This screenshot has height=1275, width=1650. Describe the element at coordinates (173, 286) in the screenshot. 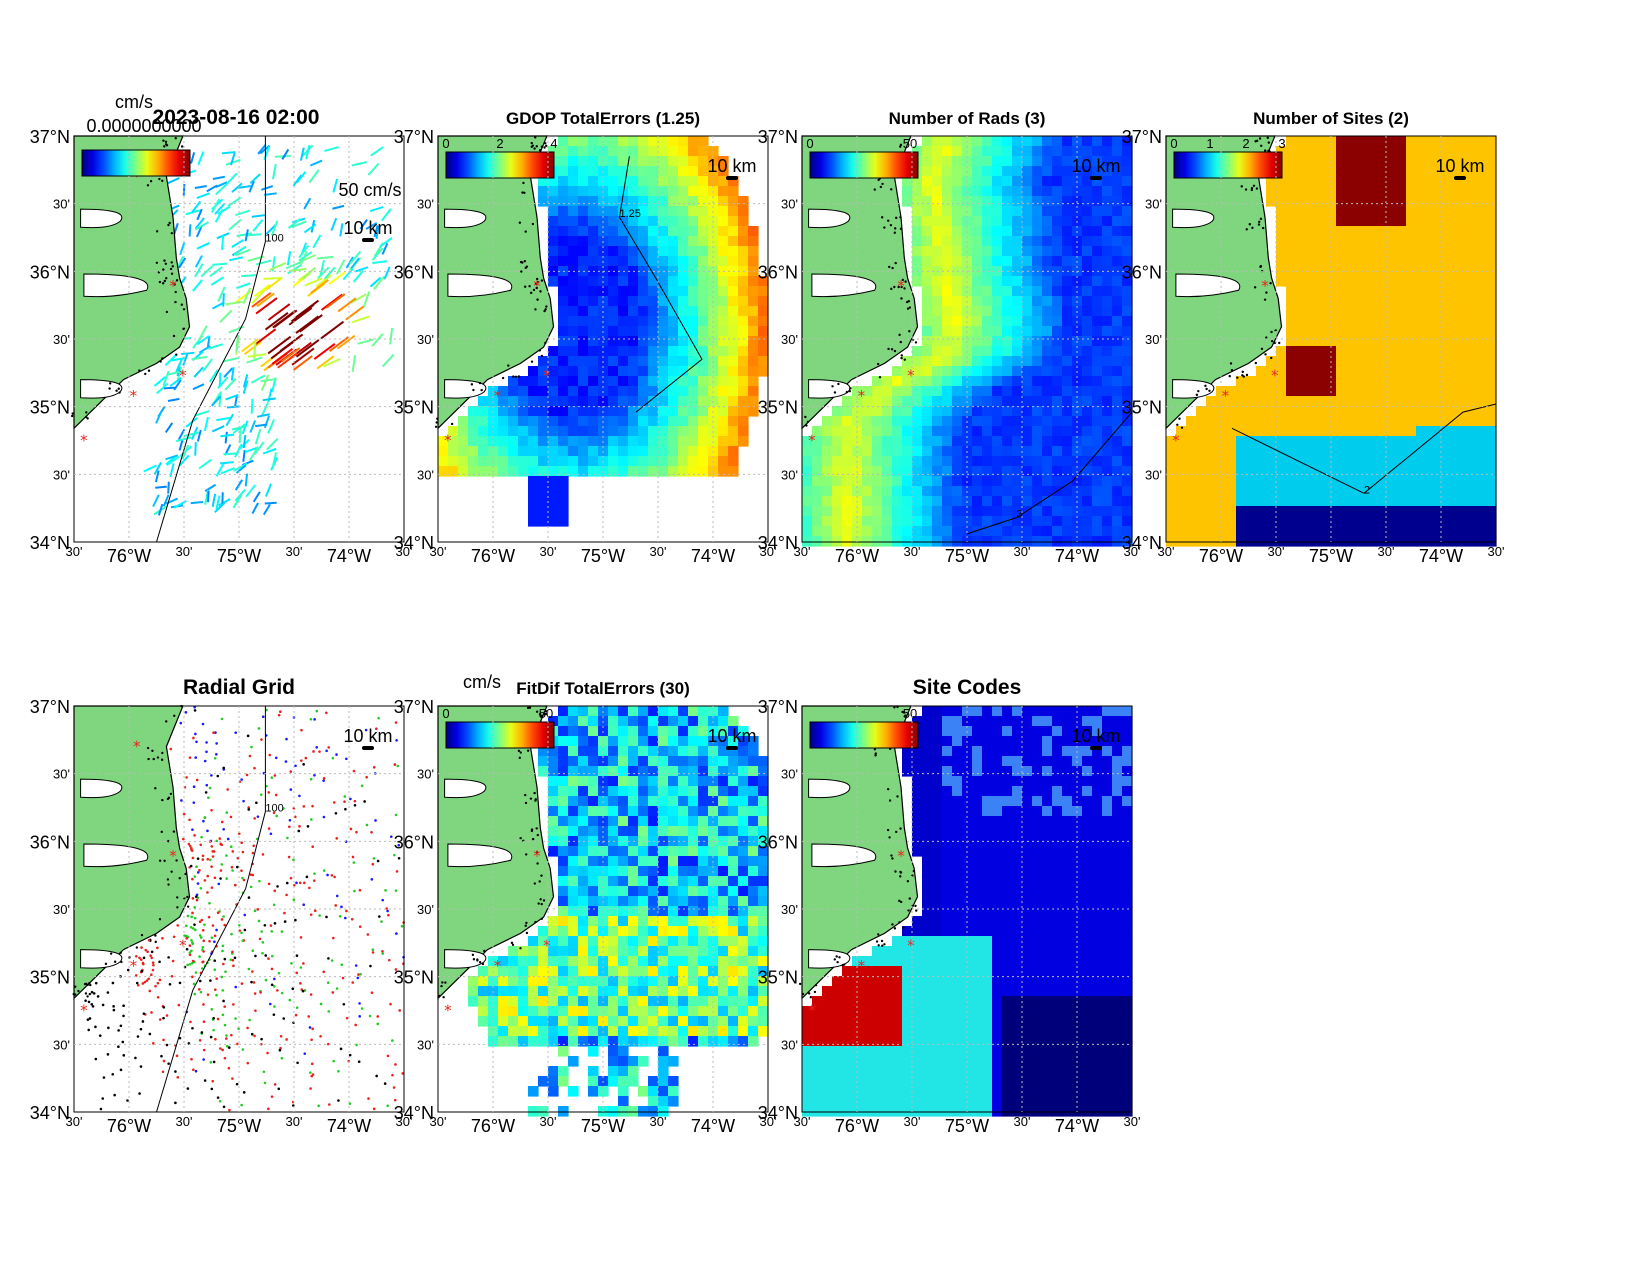

I see `site-marker: *` at that location.